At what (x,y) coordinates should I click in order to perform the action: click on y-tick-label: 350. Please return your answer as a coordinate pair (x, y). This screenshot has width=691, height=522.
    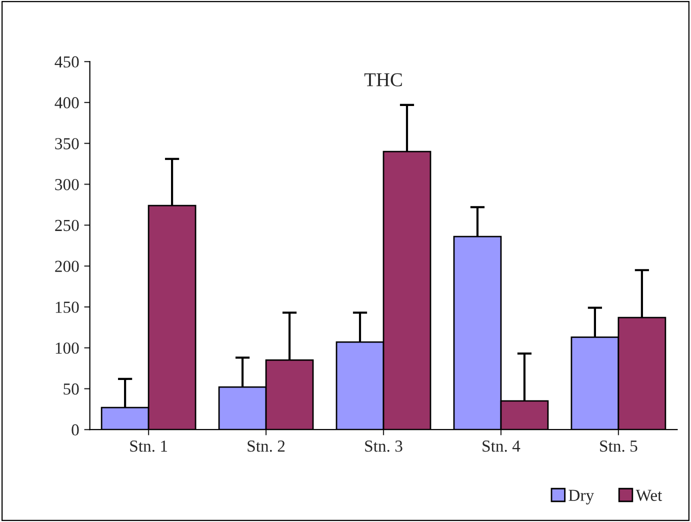
    Looking at the image, I should click on (67, 144).